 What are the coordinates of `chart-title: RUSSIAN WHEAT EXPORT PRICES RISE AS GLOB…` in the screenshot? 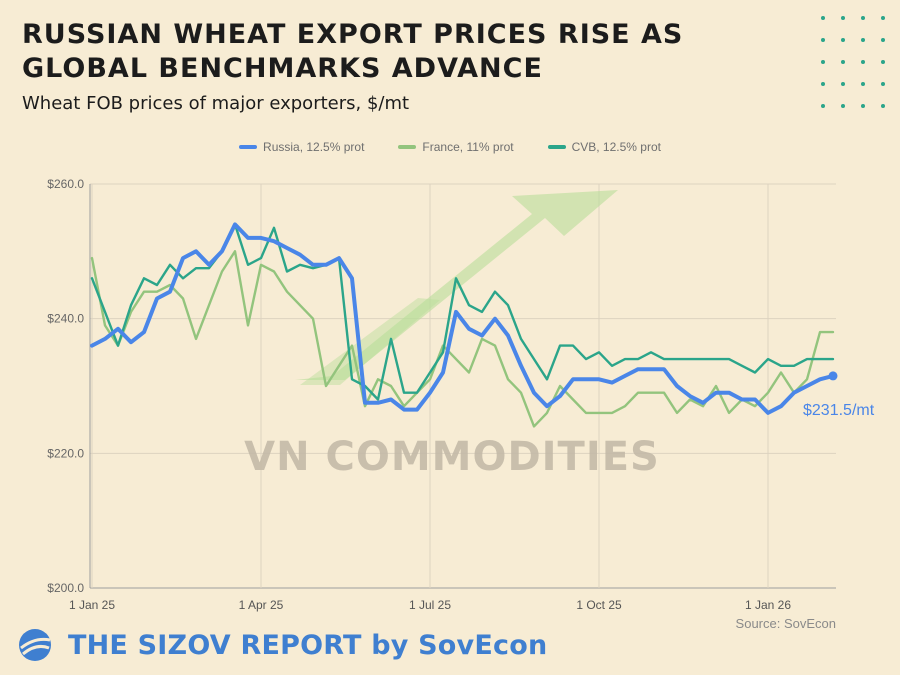 It's located at (353, 51).